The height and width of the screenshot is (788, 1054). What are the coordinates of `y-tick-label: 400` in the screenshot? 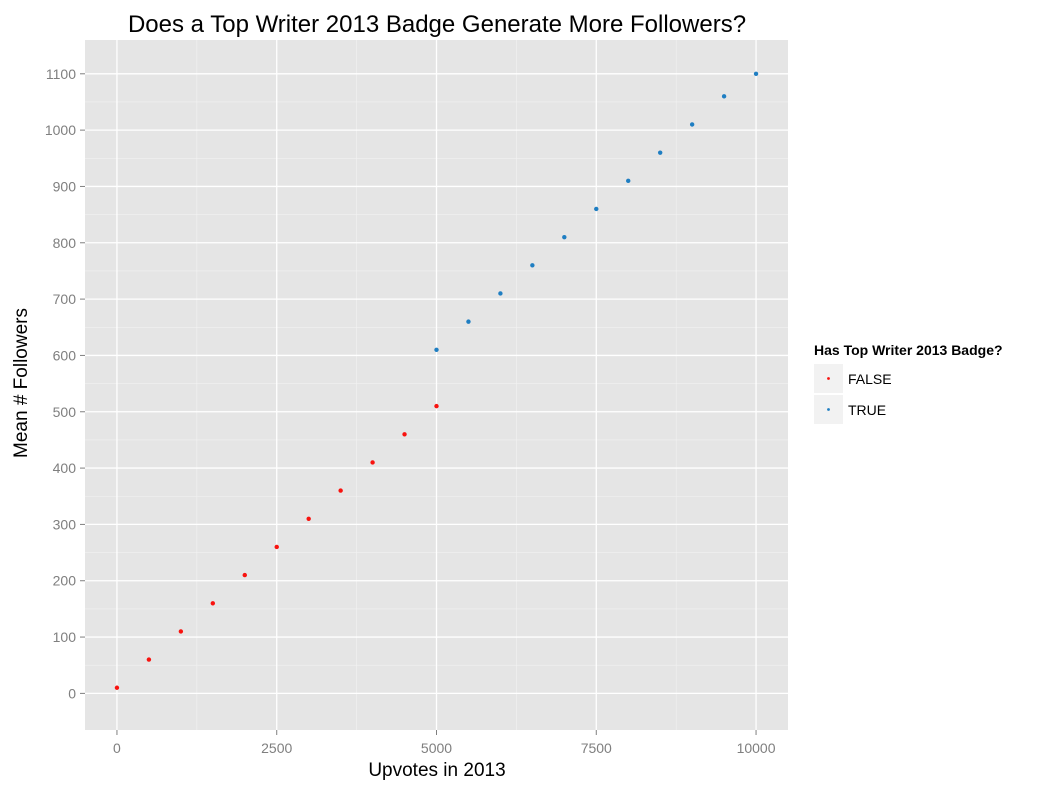 It's located at (65, 468).